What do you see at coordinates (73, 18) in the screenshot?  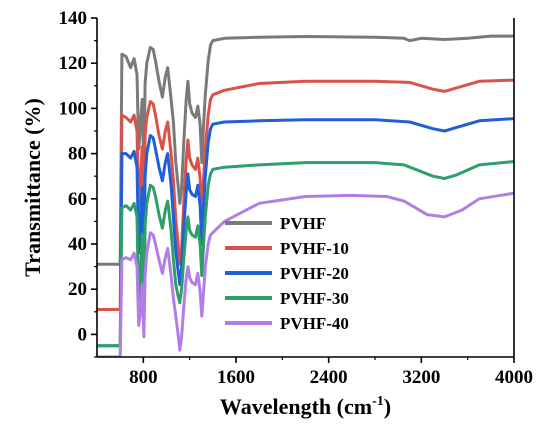 I see `y-tick-label-7: 140` at bounding box center [73, 18].